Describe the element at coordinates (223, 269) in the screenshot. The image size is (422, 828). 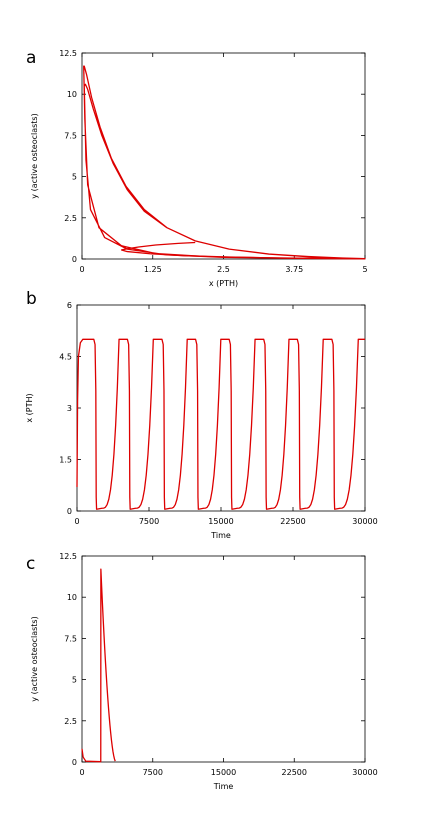
I see `x-tick-label: 2.5` at that location.